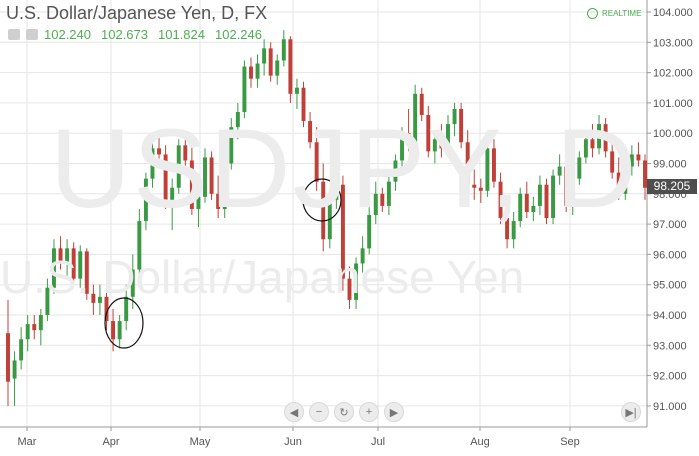 The width and height of the screenshot is (699, 456). Describe the element at coordinates (622, 13) in the screenshot. I see `realtime-label: REALTIME` at that location.